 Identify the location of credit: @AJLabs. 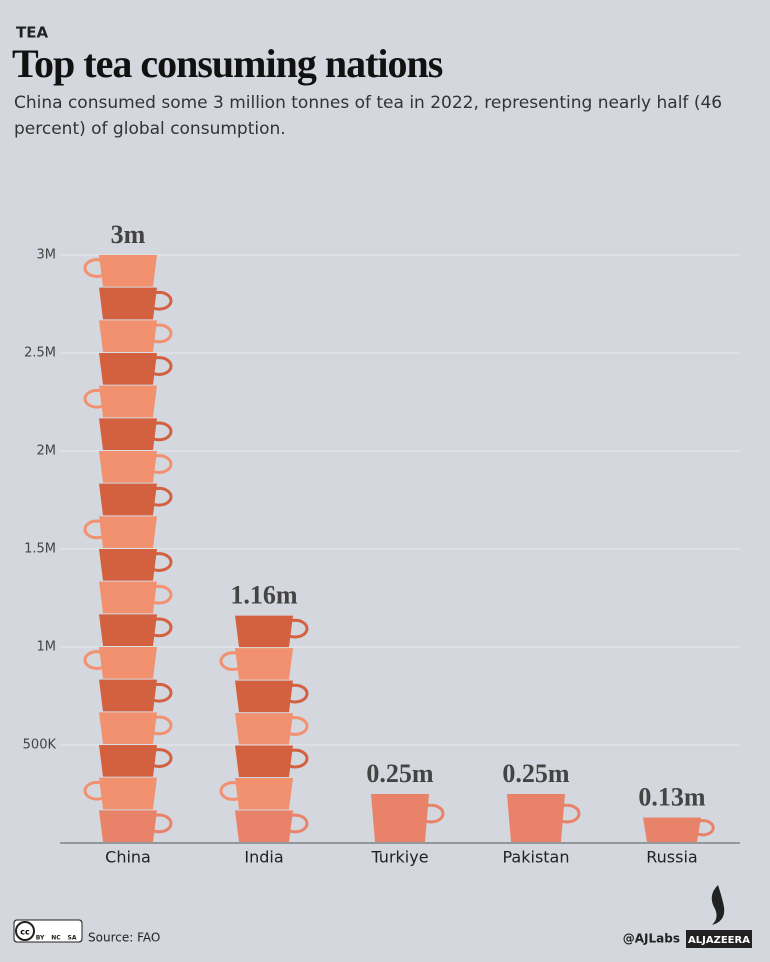
(651, 939).